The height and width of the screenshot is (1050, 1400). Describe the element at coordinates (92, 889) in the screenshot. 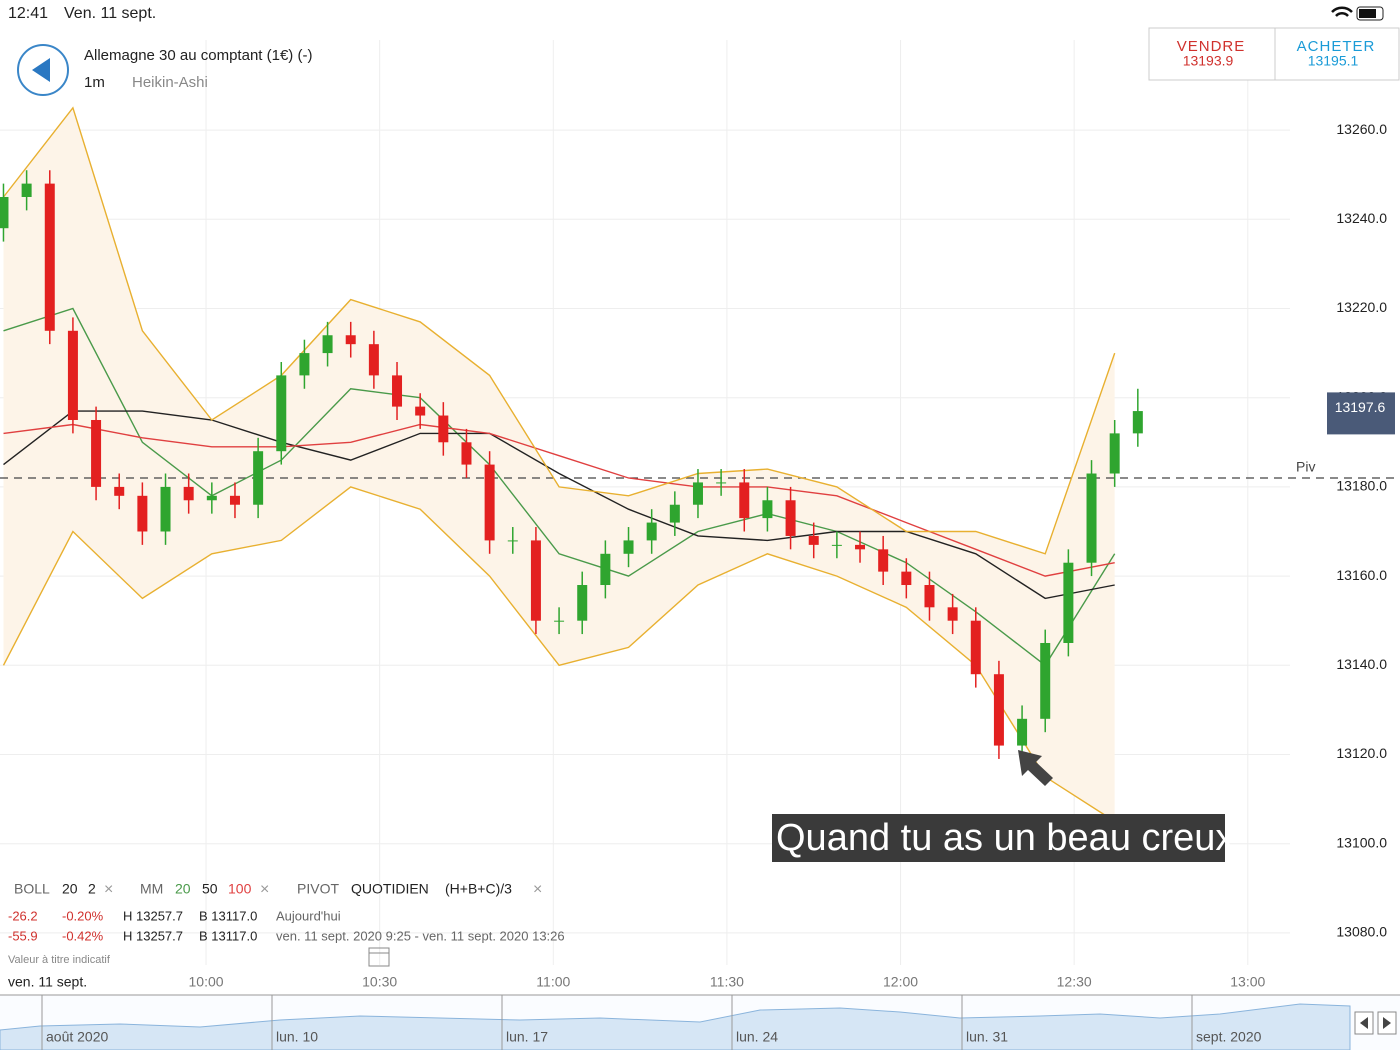

I see `boll-deviation: 2` at that location.